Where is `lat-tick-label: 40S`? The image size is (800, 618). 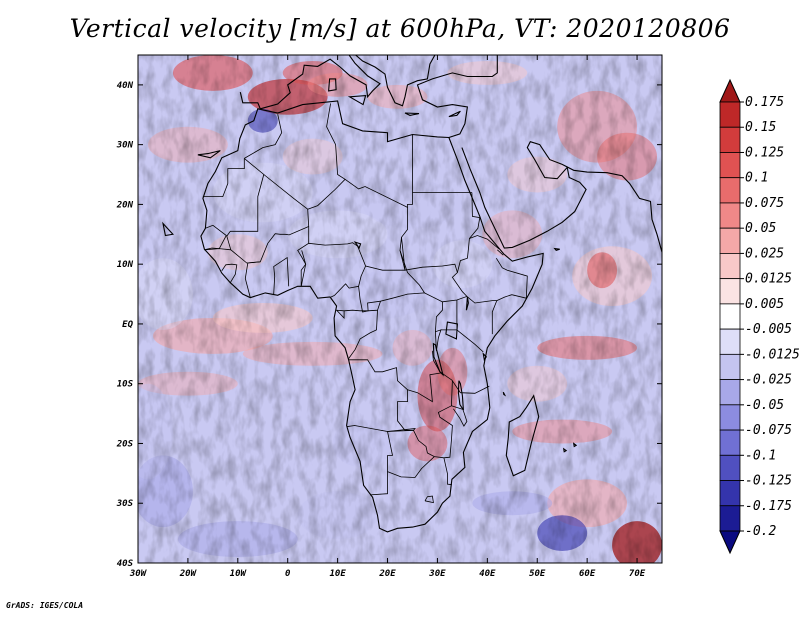
lat-tick-label: 40S is located at coordinates (125, 564).